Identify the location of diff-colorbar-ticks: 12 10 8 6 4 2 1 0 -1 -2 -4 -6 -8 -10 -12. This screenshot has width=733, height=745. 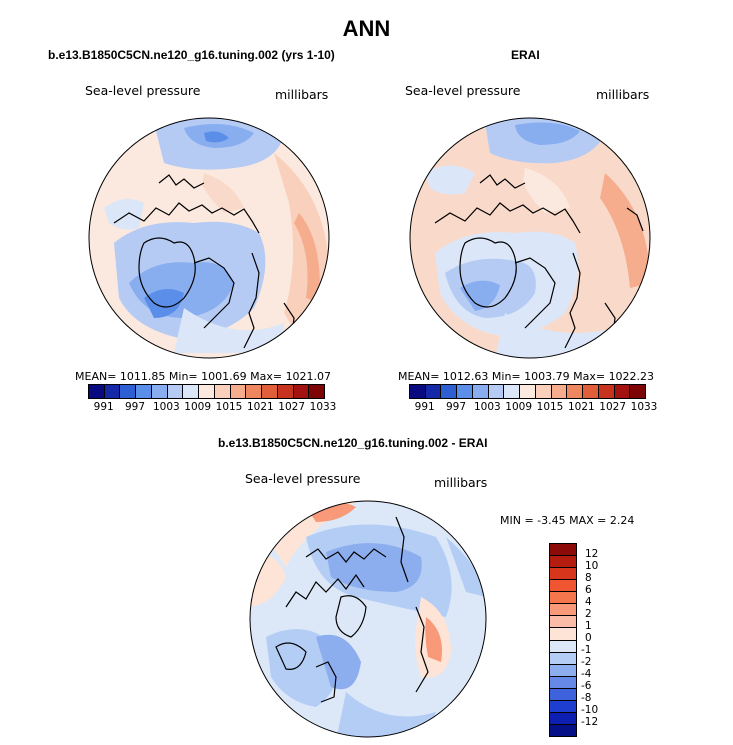
(603, 640).